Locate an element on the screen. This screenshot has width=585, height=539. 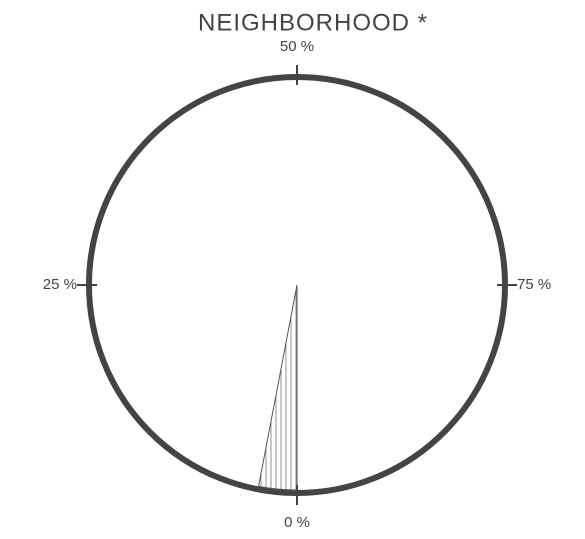
chart-title: NEIGHBORHOOD * is located at coordinates (313, 22).